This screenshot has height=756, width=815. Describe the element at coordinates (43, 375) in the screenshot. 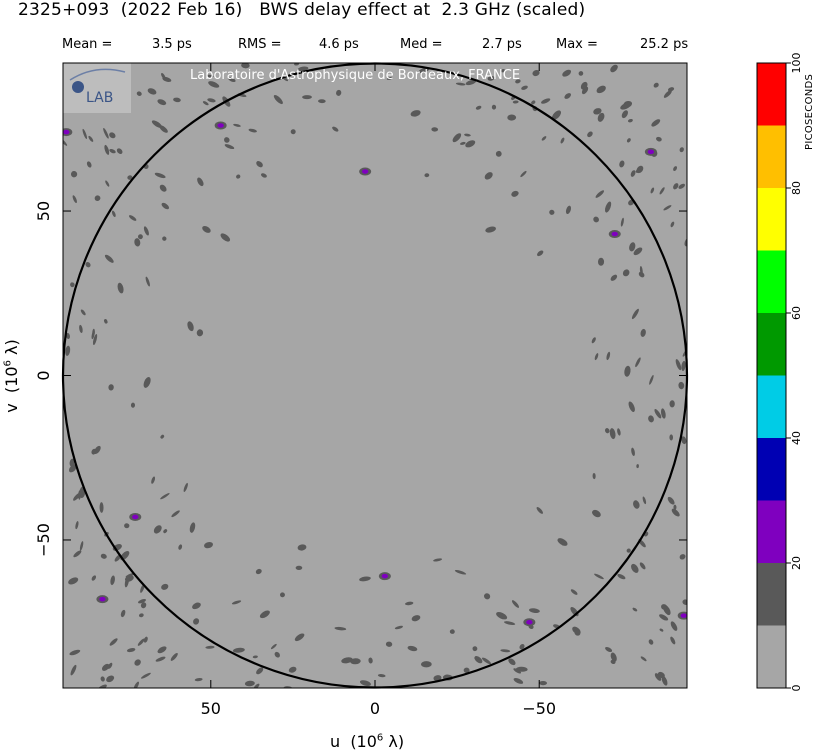

I see `y-tick-label: 0` at that location.